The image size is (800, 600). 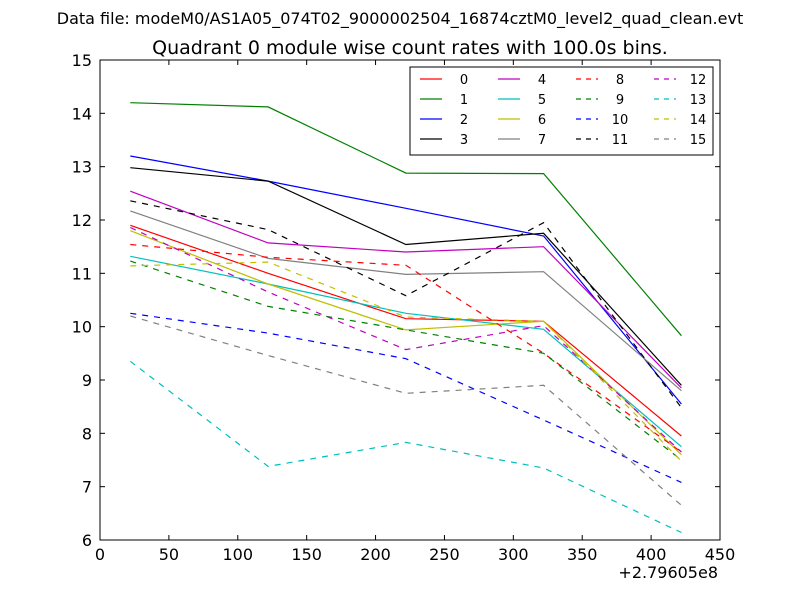 I want to click on legend-label-9: 9, so click(x=620, y=100).